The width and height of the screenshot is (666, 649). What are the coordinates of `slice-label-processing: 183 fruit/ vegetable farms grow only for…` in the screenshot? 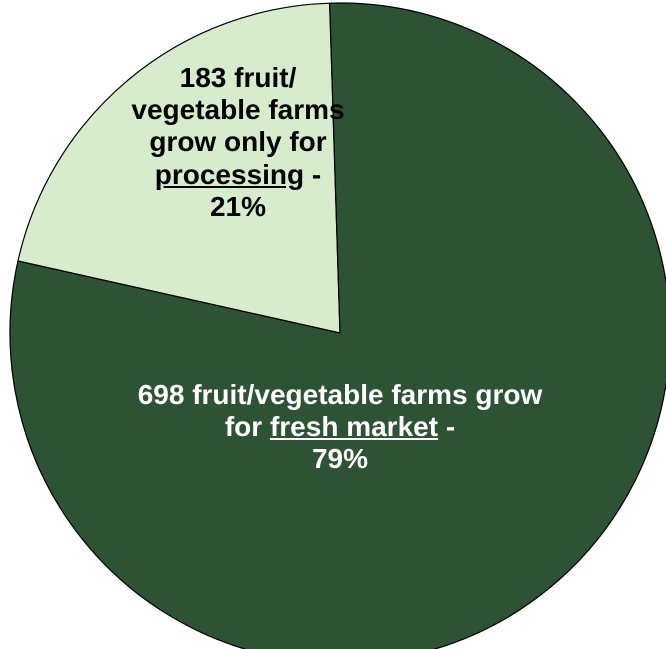 It's located at (238, 142).